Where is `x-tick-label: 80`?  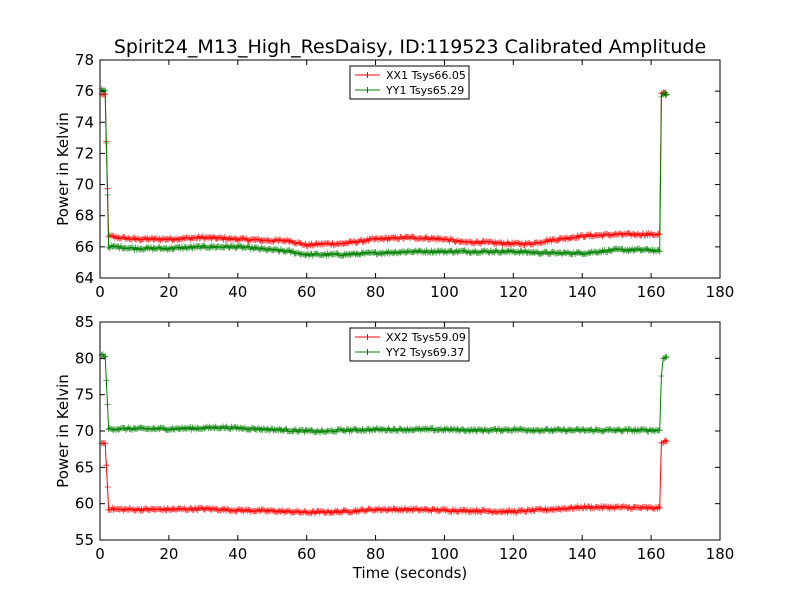
x-tick-label: 80 is located at coordinates (375, 292).